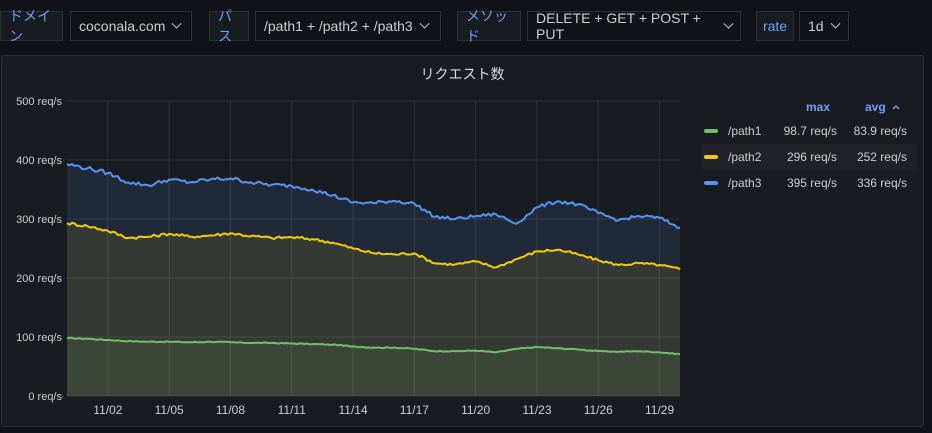 The width and height of the screenshot is (932, 433). What do you see at coordinates (536, 410) in the screenshot?
I see `x-tick-label: 11/23` at bounding box center [536, 410].